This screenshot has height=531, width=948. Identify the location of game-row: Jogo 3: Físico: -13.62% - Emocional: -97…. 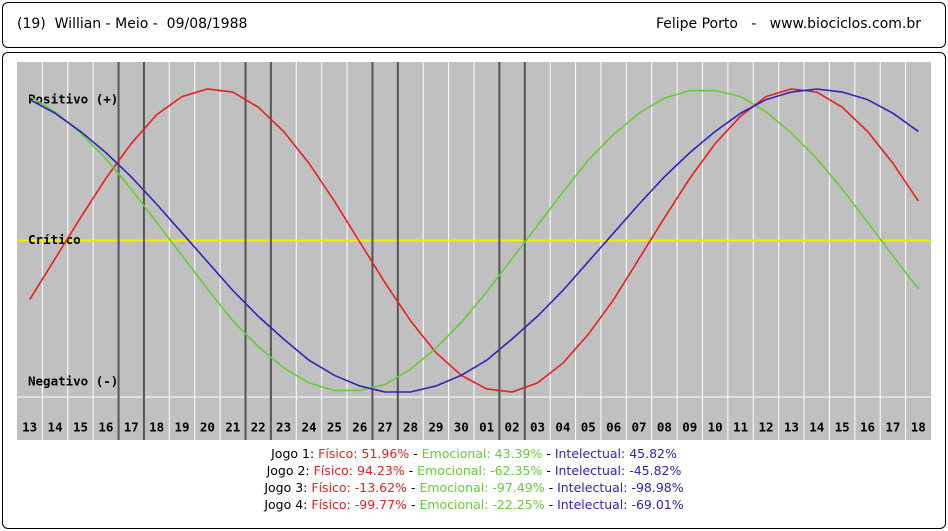
(474, 487).